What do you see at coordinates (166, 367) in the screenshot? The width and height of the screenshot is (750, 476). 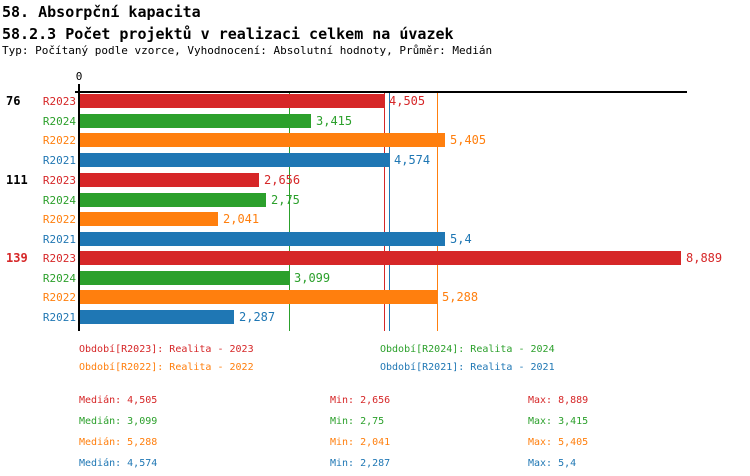 I see `legend-item-R2022: Období[R2022]: Realita - 2022` at bounding box center [166, 367].